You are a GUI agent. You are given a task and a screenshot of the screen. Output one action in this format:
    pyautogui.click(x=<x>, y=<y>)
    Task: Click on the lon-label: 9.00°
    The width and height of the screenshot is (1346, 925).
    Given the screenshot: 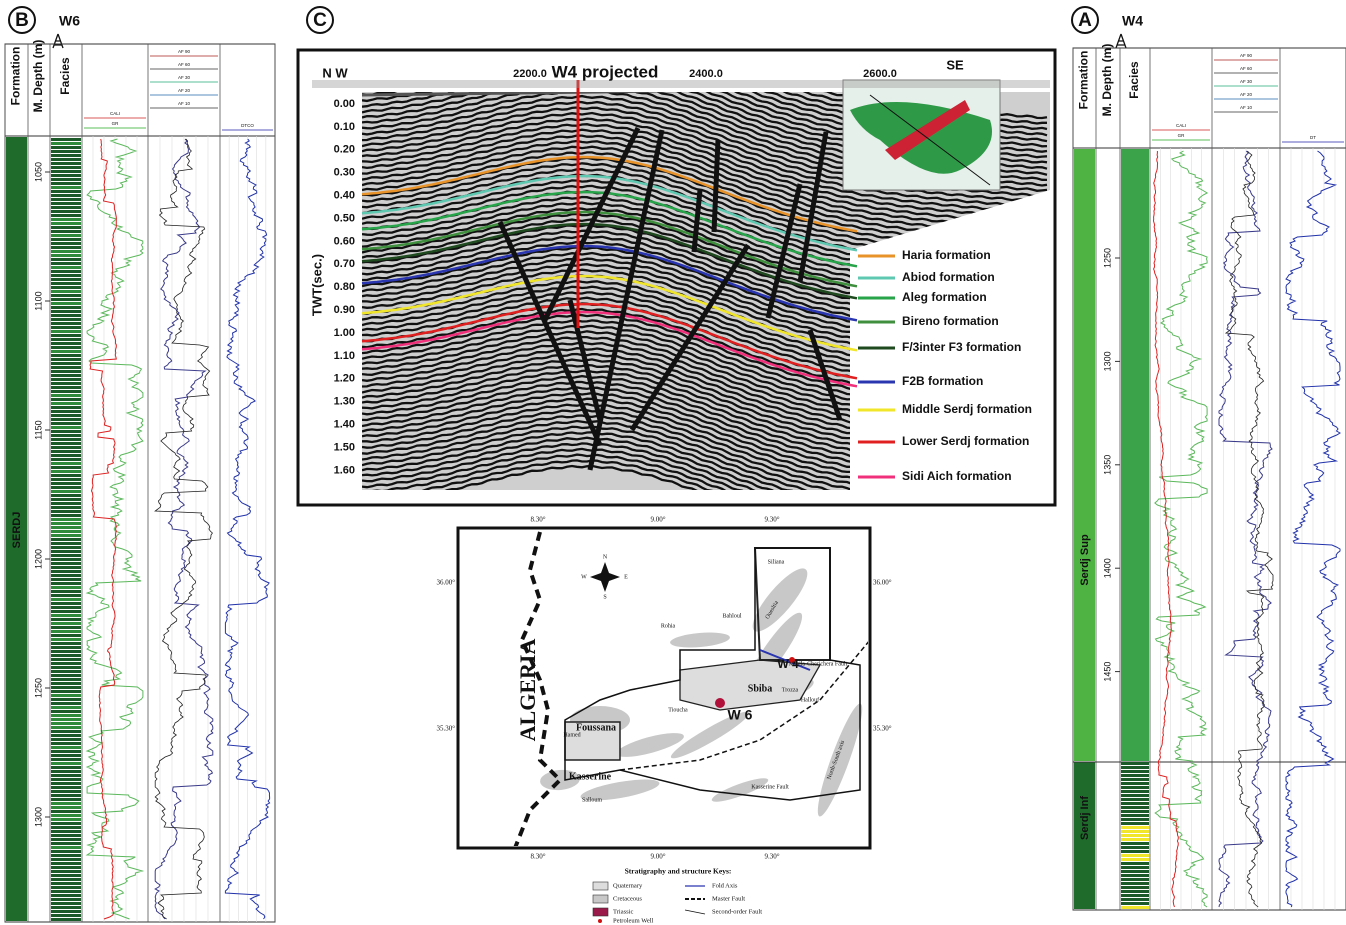 What is the action you would take?
    pyautogui.click(x=657, y=857)
    